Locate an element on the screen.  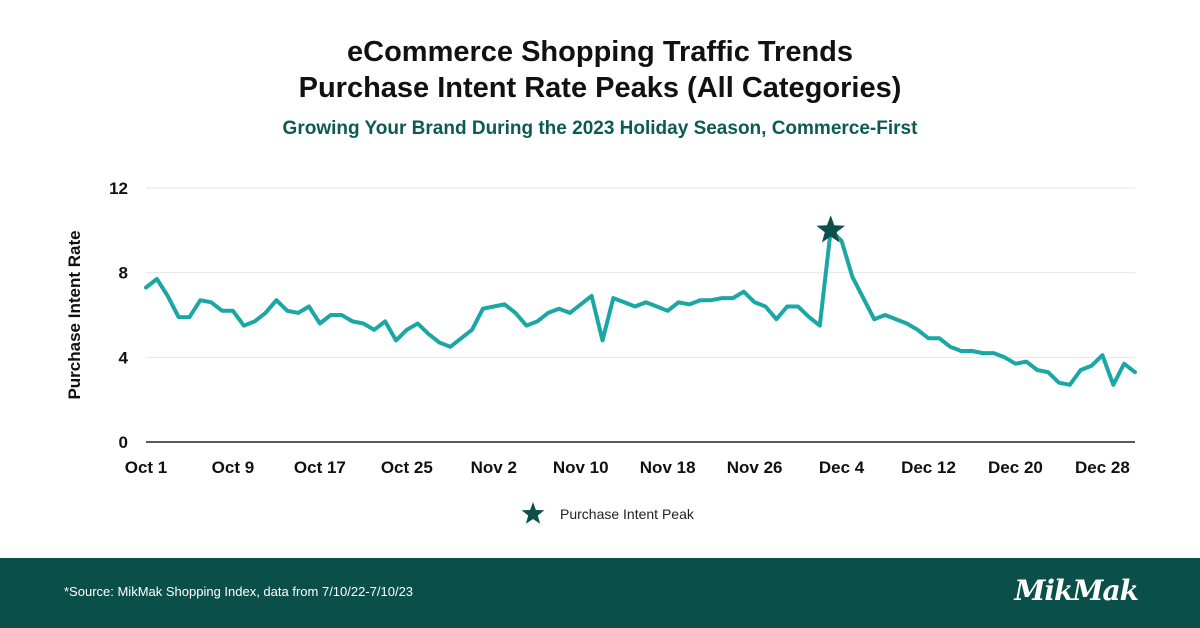
chart-title: eCommerce Shopping Traffic Trends is located at coordinates (600, 52).